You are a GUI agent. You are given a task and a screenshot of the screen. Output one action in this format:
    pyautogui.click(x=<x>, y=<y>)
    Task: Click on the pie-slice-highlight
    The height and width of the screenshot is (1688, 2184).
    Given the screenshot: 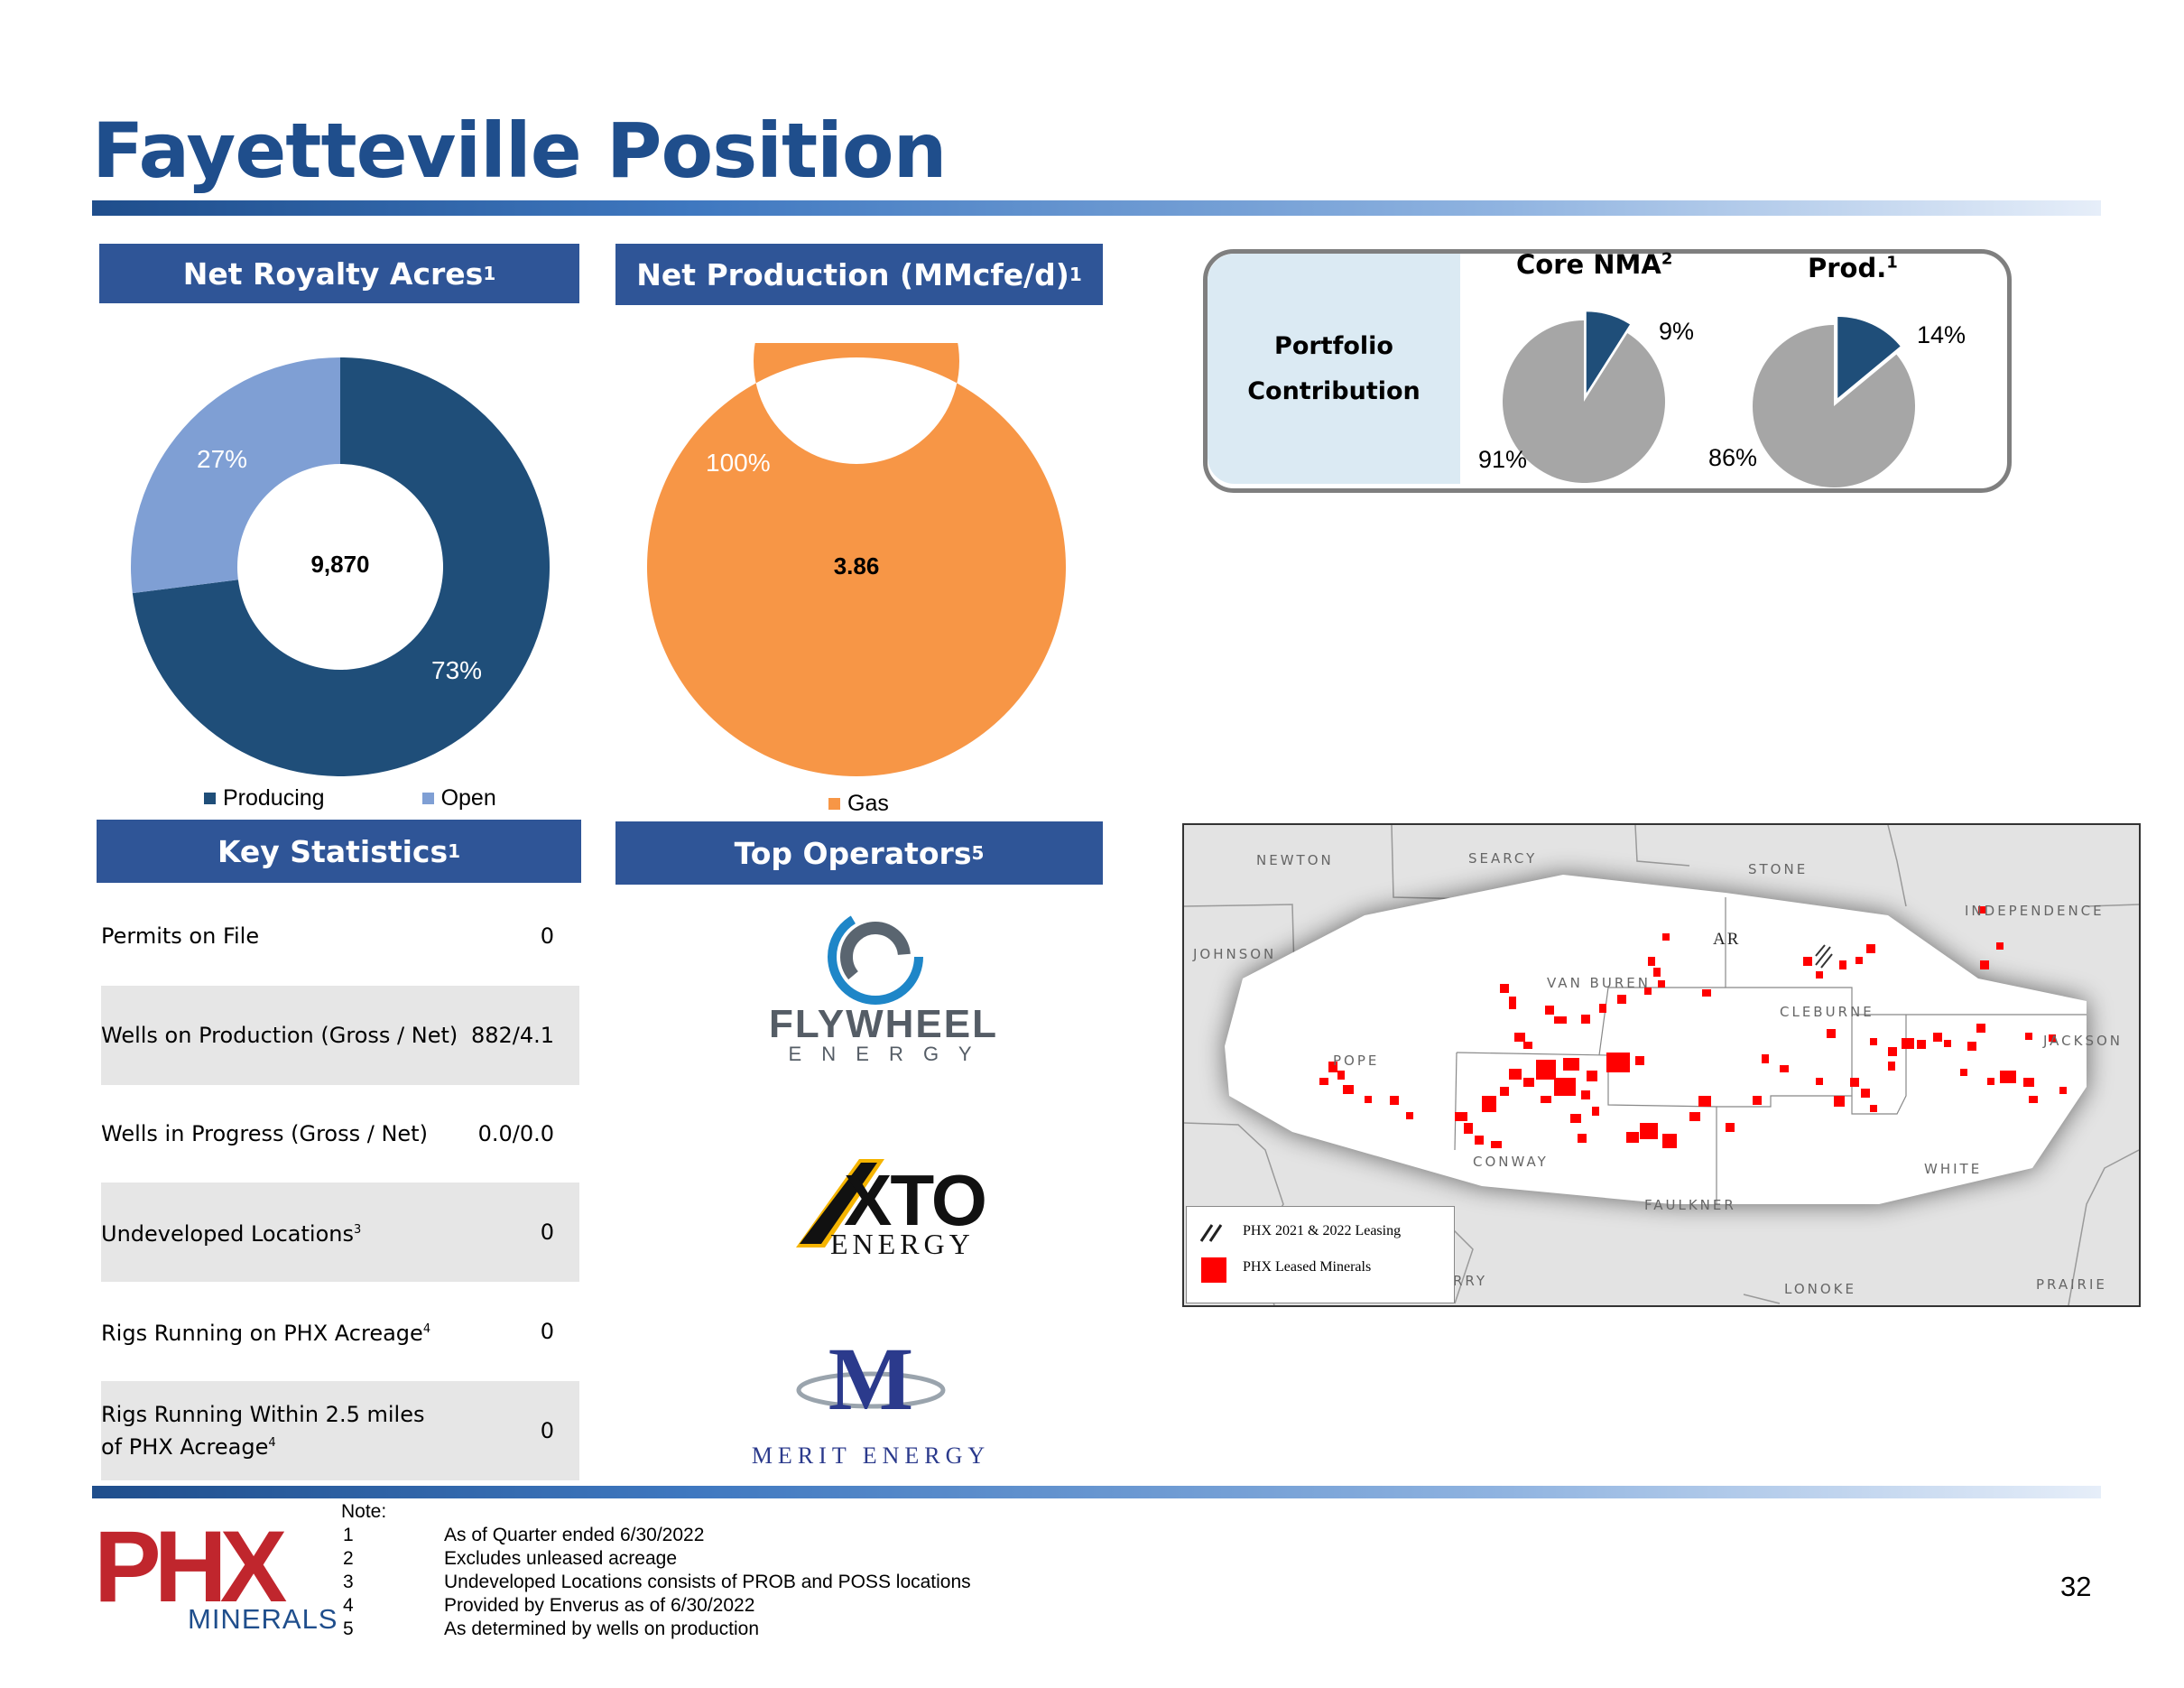 What is the action you would take?
    pyautogui.click(x=1869, y=357)
    